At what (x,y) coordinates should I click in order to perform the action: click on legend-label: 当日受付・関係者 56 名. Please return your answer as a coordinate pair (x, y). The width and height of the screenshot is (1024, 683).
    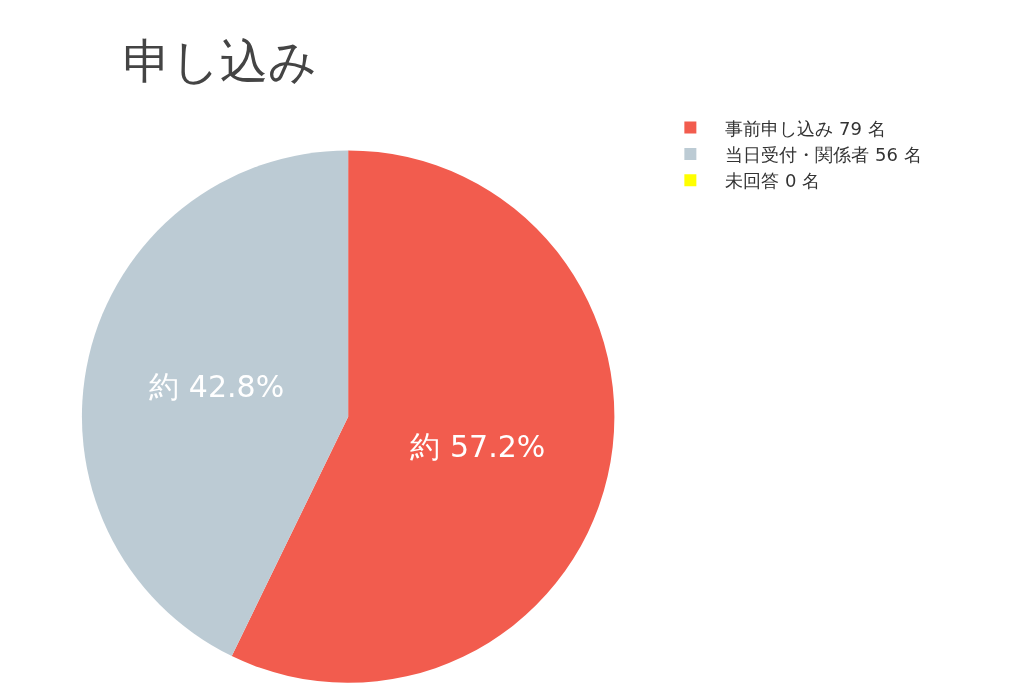
    Looking at the image, I should click on (823, 154).